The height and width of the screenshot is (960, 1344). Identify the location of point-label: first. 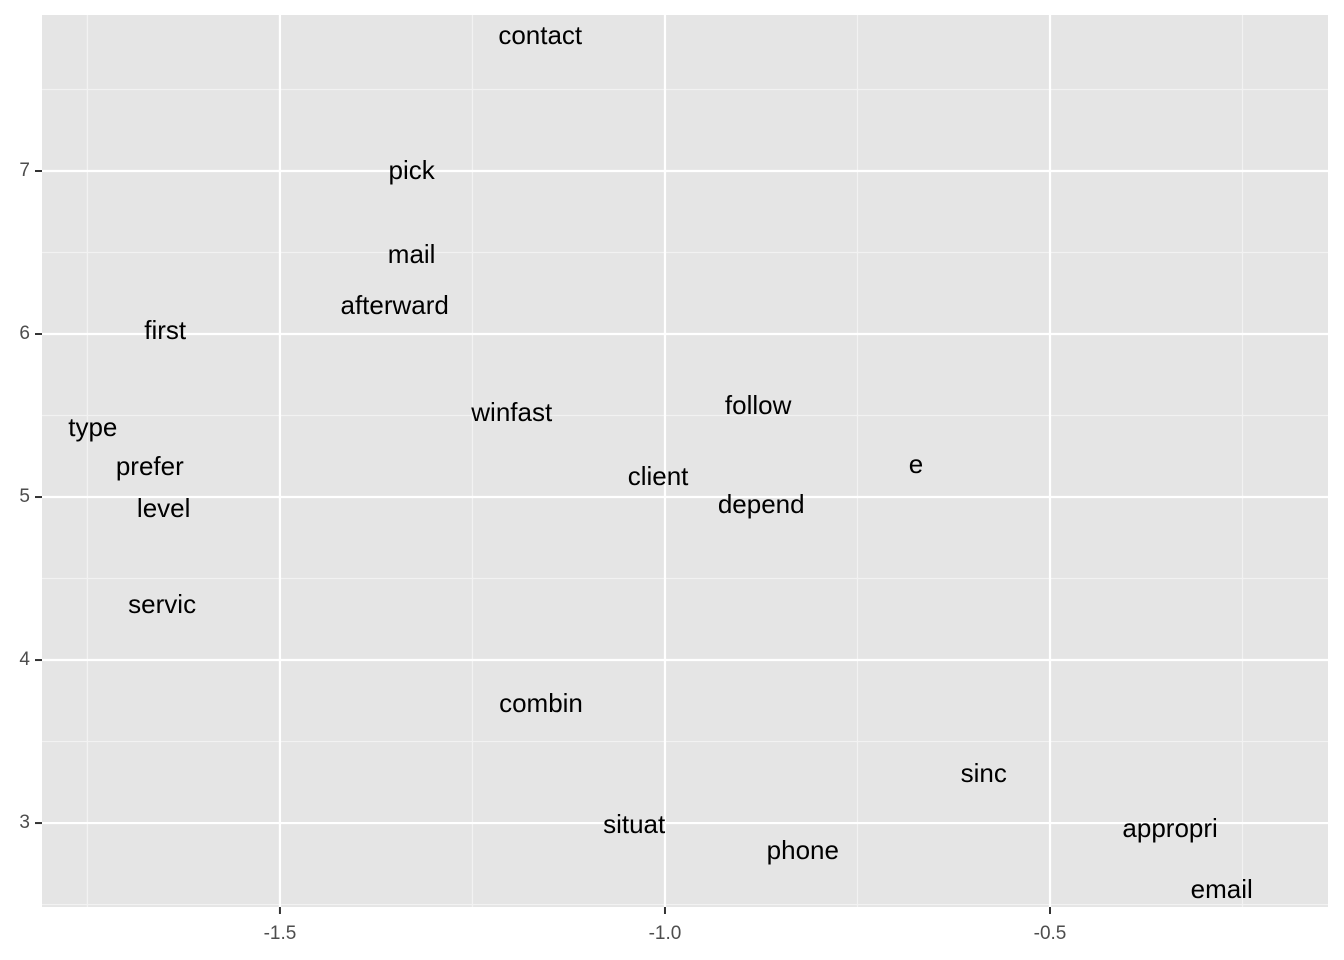
(165, 330).